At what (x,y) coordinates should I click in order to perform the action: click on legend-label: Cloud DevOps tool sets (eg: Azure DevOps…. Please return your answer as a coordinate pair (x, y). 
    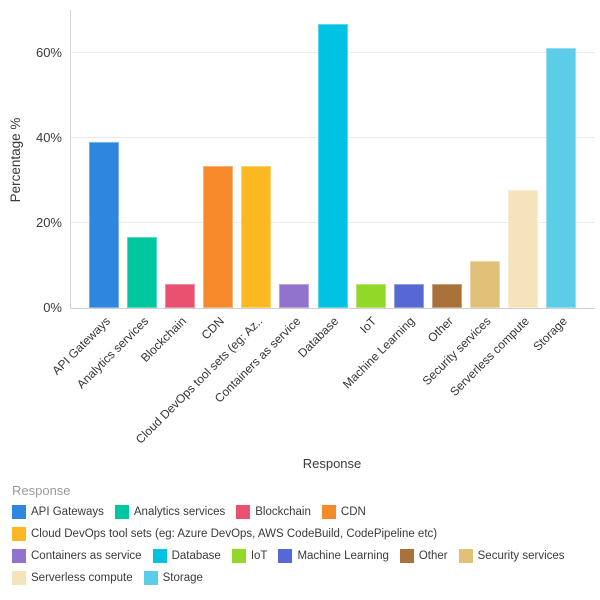
    Looking at the image, I should click on (234, 534).